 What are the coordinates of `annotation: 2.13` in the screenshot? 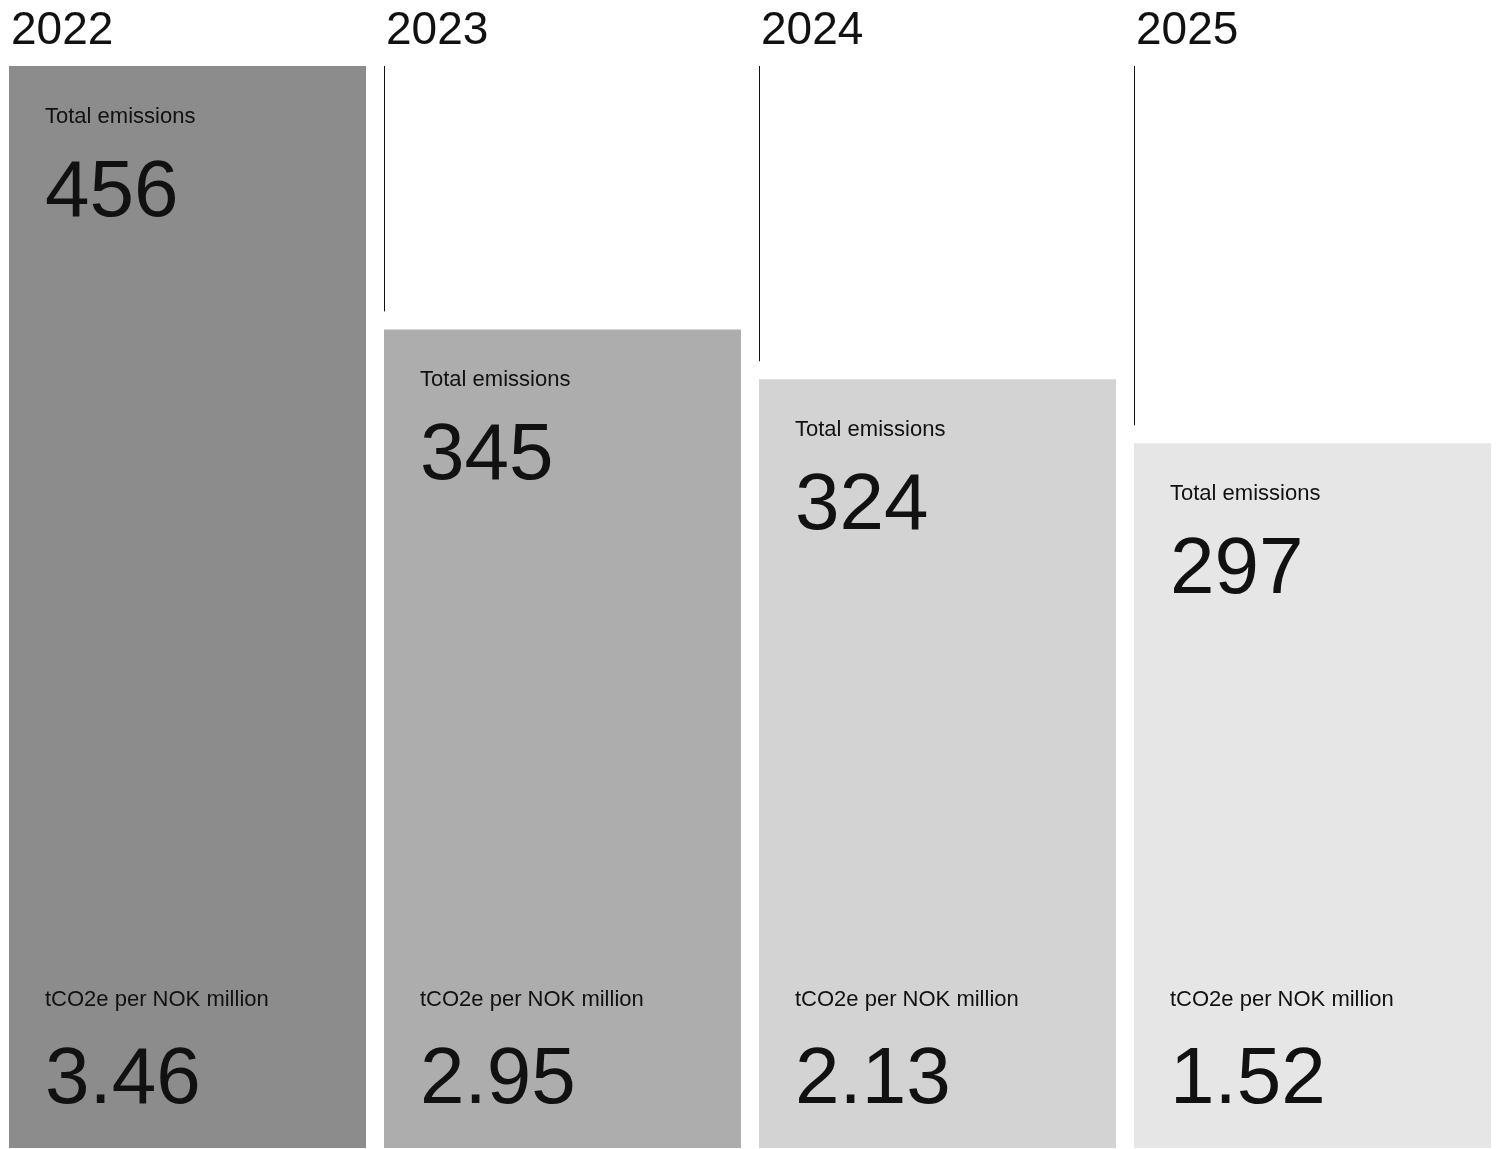 It's located at (873, 1075).